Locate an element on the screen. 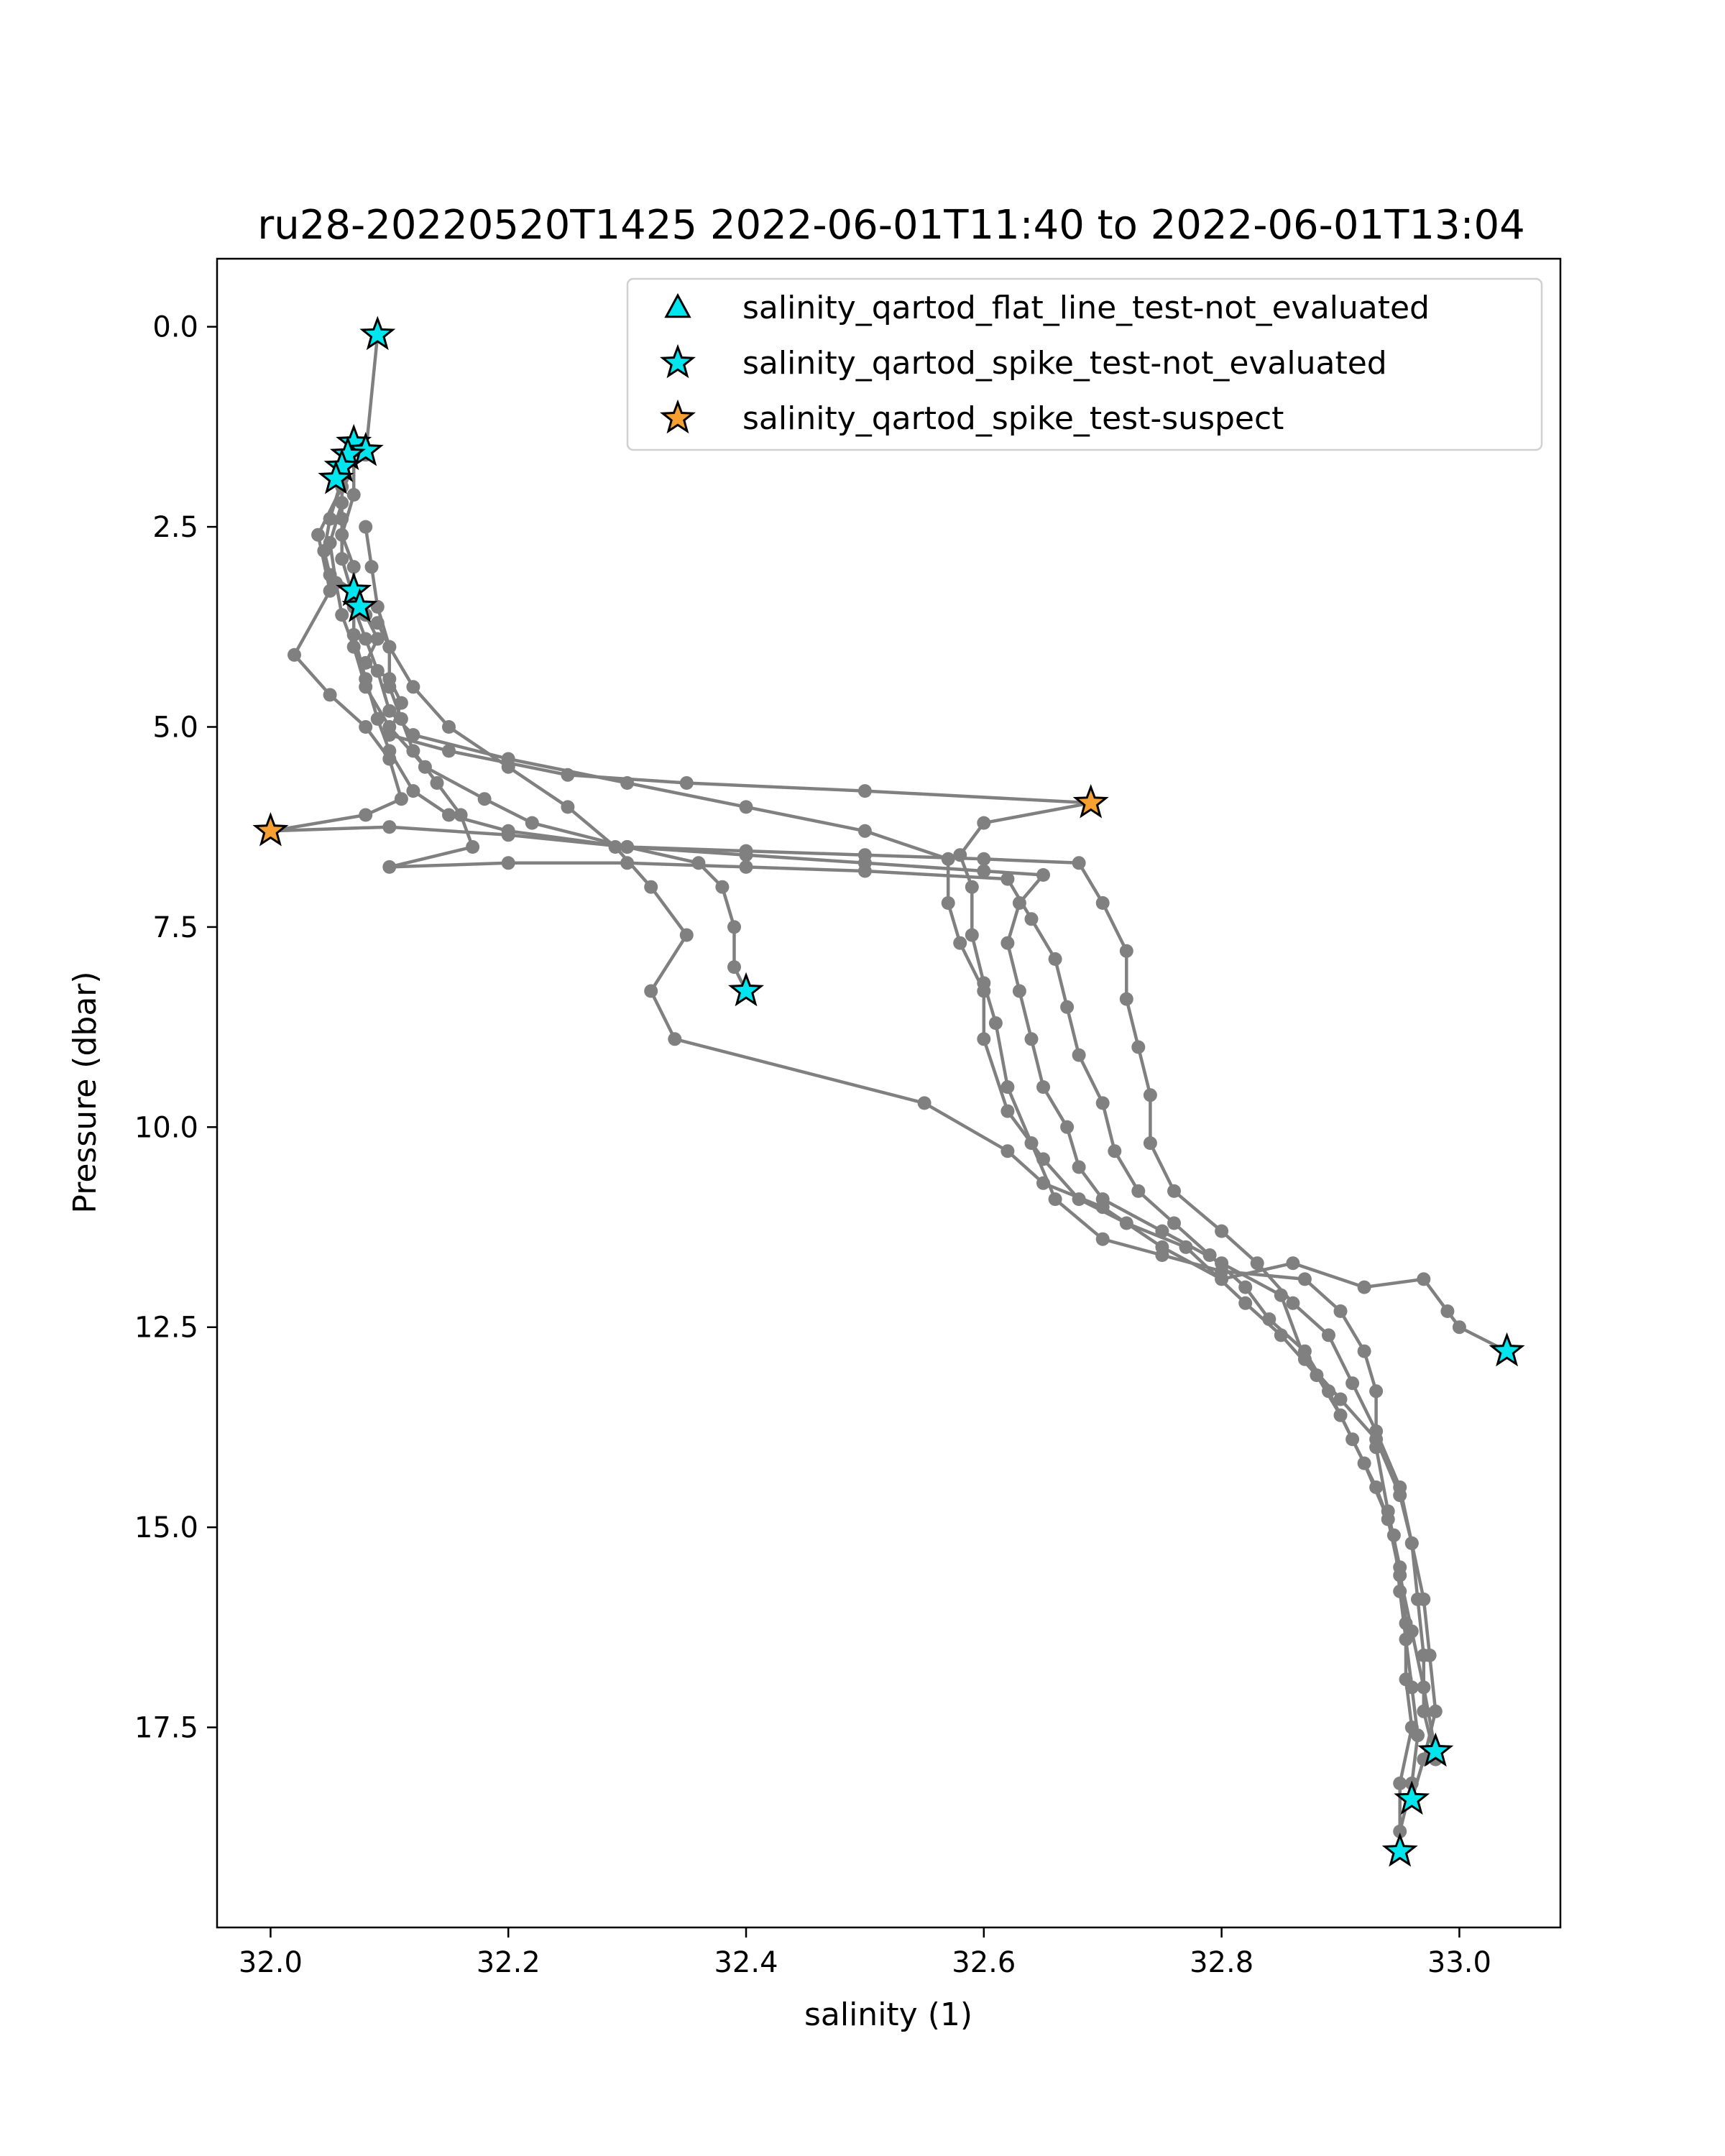 The image size is (1725, 2156). x-tick-label: 32.6 is located at coordinates (984, 1963).